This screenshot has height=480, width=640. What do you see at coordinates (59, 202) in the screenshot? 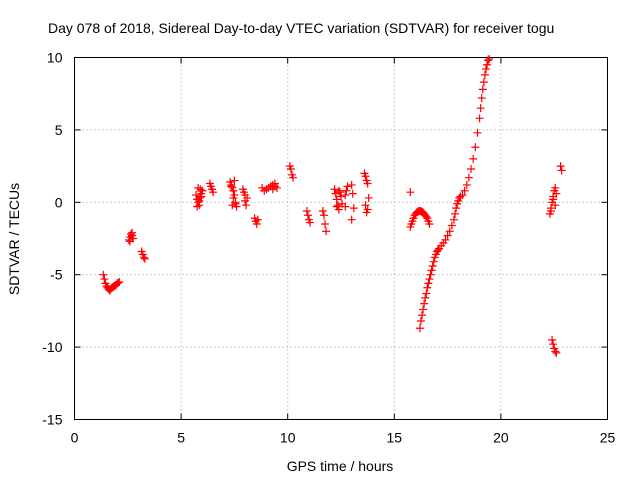
I see `y-tick-label: 0` at bounding box center [59, 202].